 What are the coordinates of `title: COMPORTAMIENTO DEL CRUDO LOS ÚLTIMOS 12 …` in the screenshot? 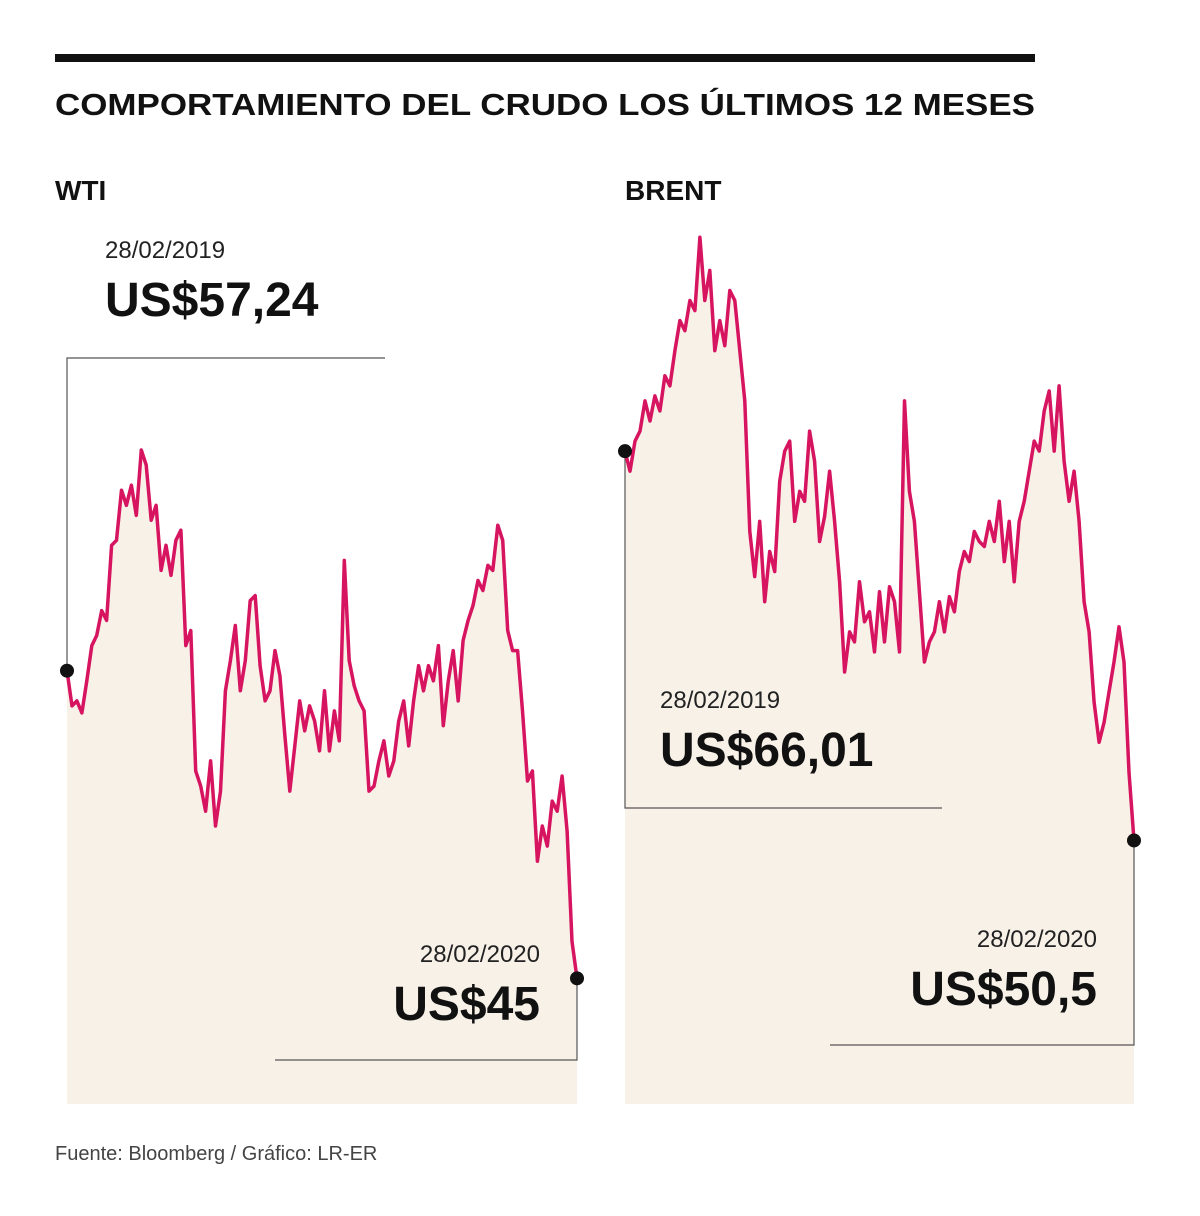 It's located at (545, 104).